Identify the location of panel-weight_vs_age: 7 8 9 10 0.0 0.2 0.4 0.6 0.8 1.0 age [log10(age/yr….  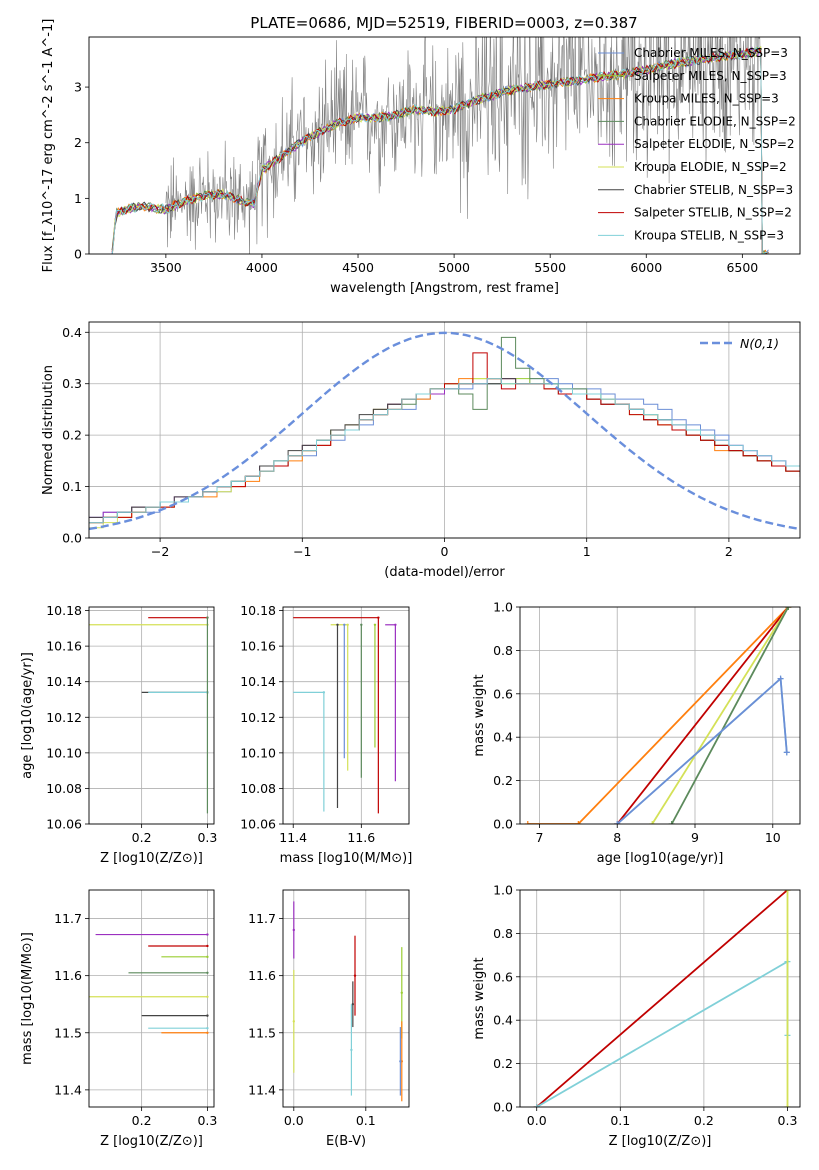
(636, 733).